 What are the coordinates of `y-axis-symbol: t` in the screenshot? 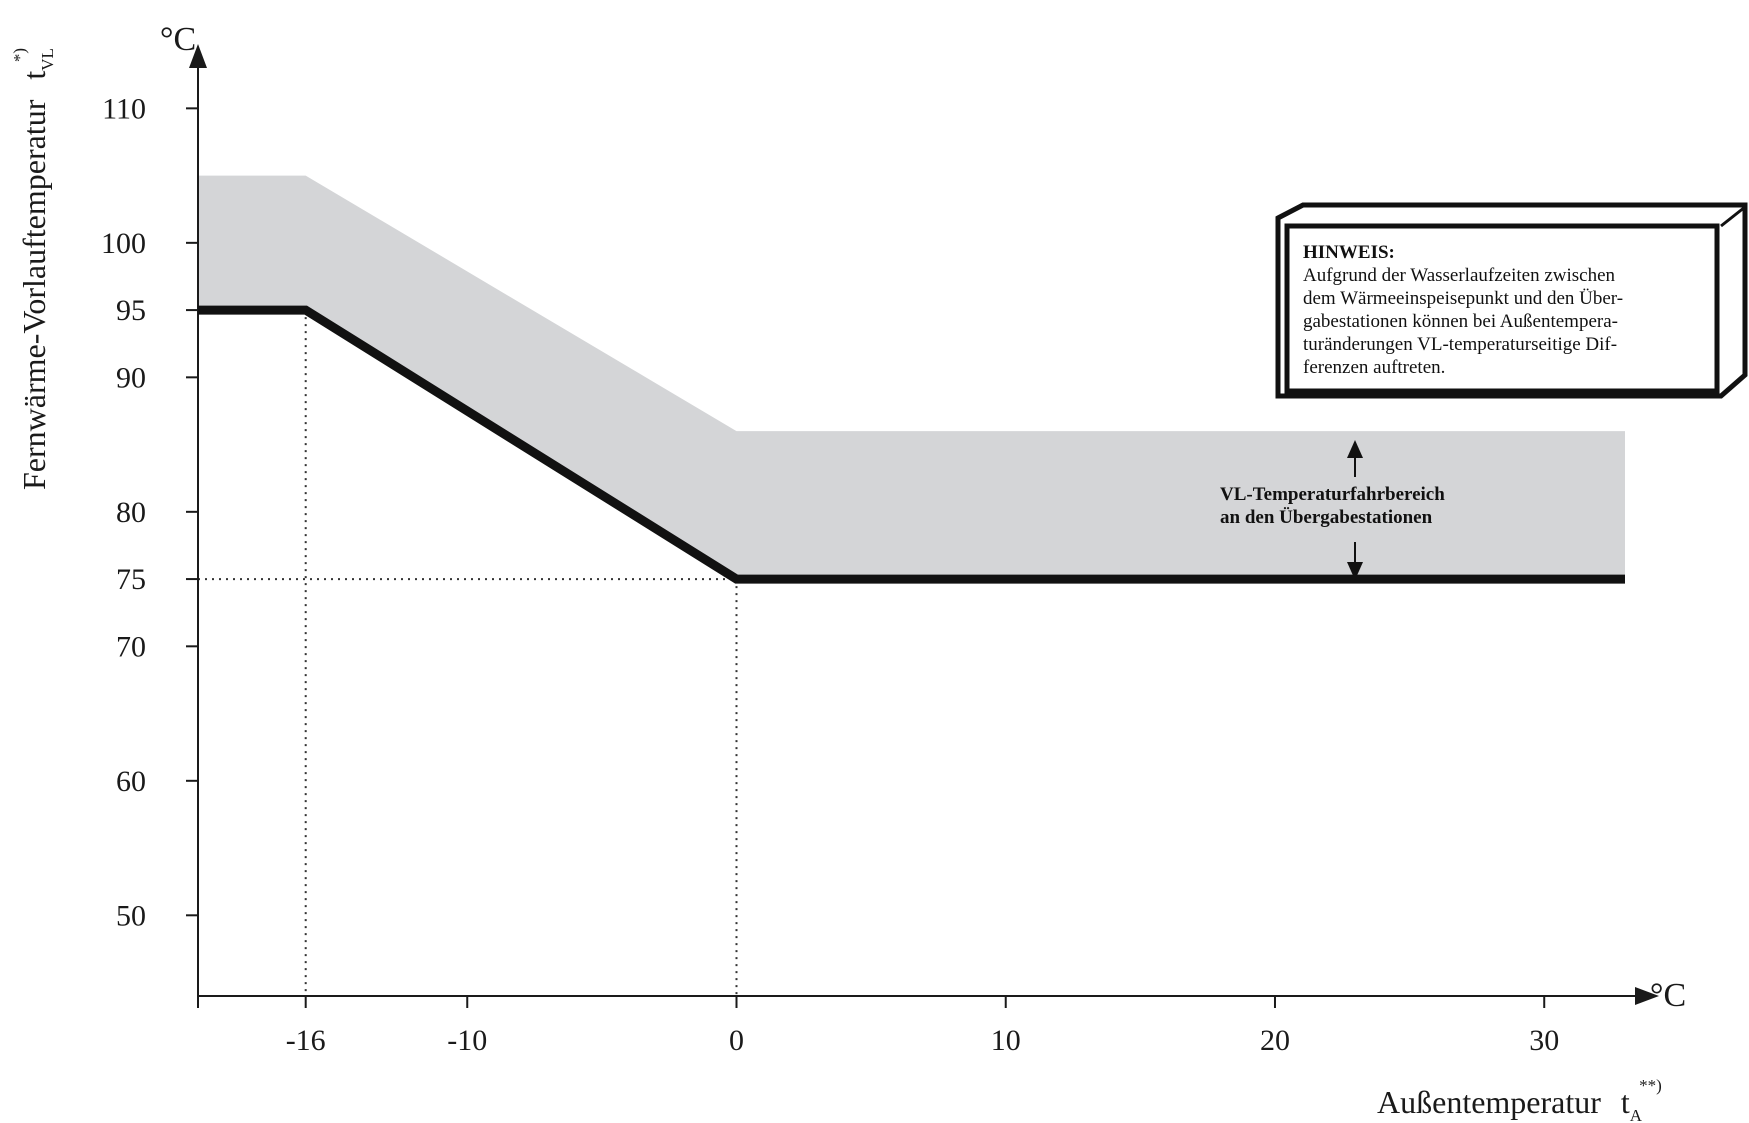 It's located at (34, 75).